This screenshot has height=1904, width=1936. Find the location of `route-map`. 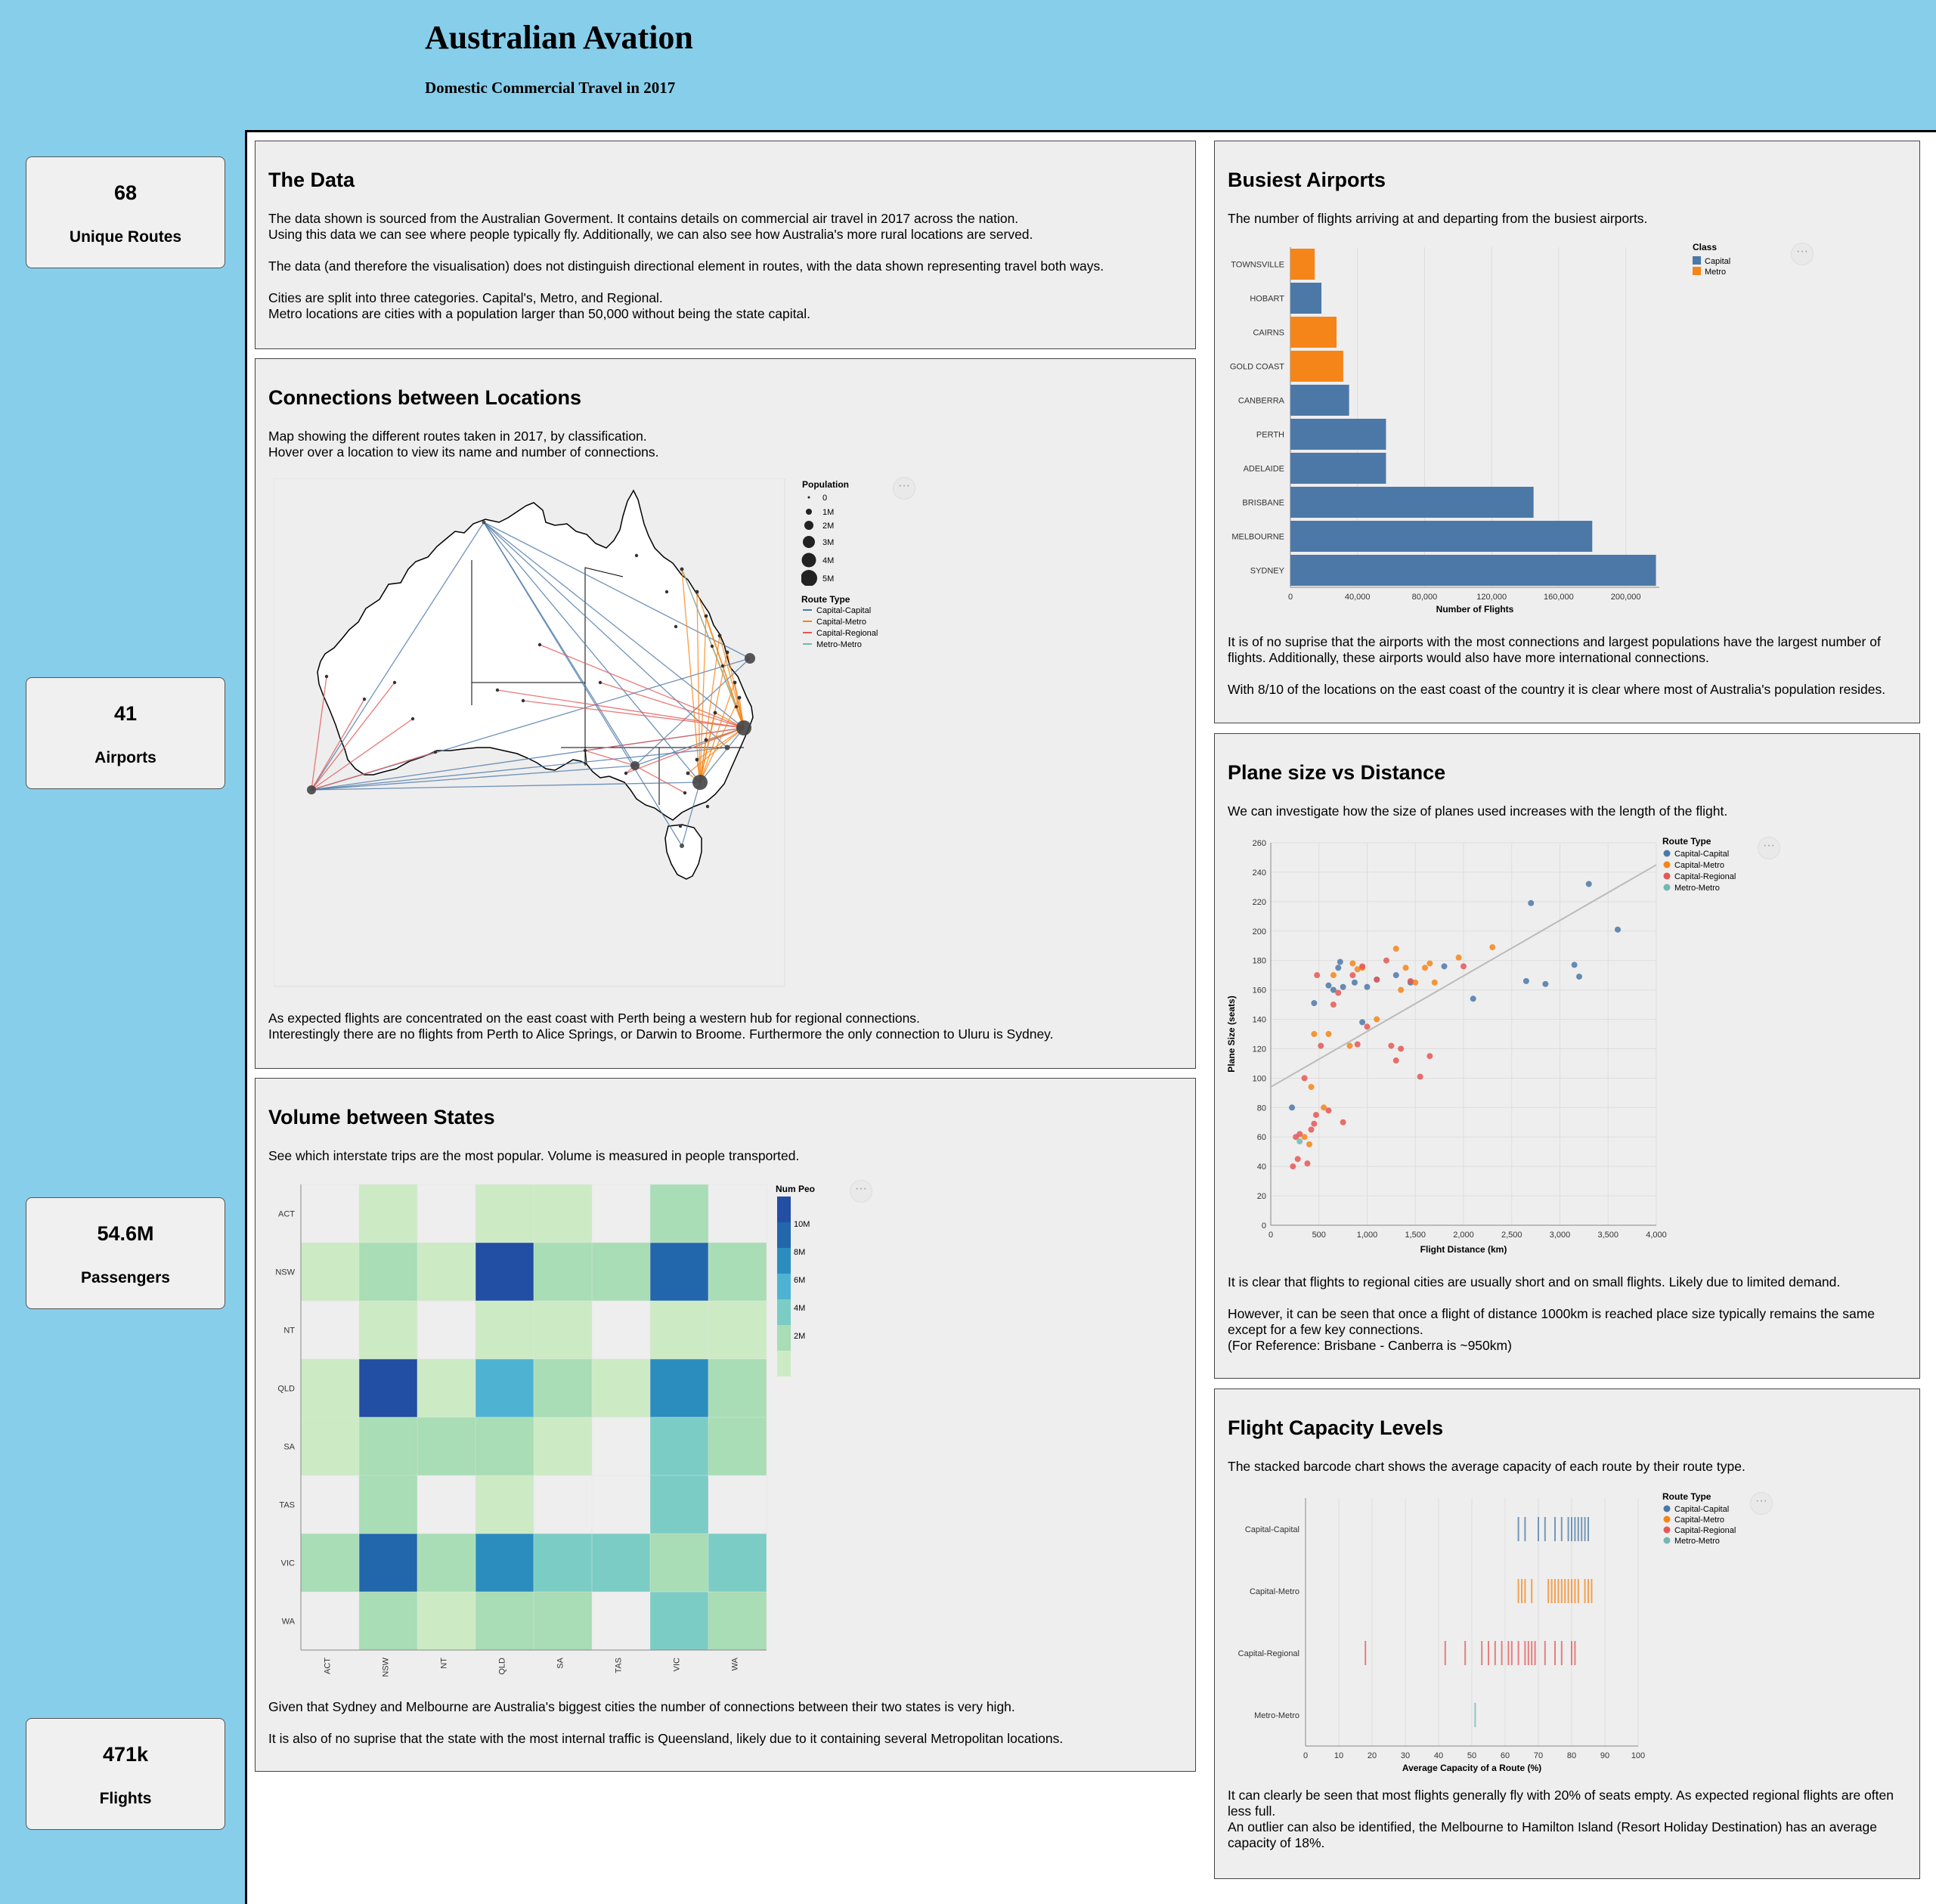

route-map is located at coordinates (531, 733).